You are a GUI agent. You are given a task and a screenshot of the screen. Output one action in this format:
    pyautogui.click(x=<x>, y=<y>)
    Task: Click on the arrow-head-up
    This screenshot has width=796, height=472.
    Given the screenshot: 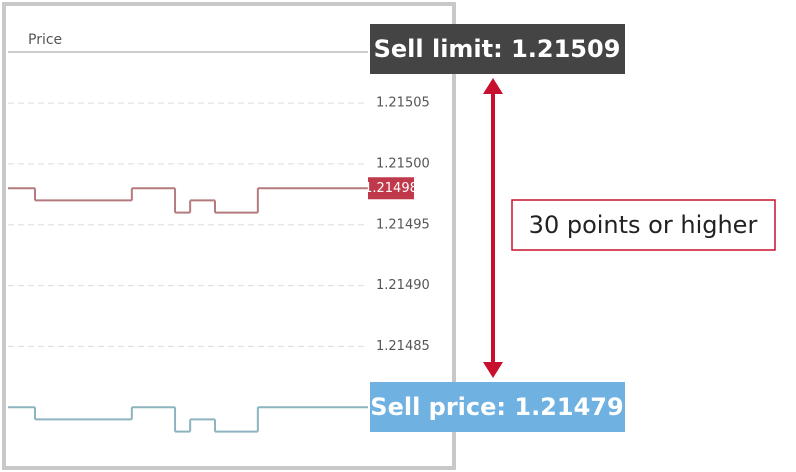 What is the action you would take?
    pyautogui.click(x=493, y=86)
    